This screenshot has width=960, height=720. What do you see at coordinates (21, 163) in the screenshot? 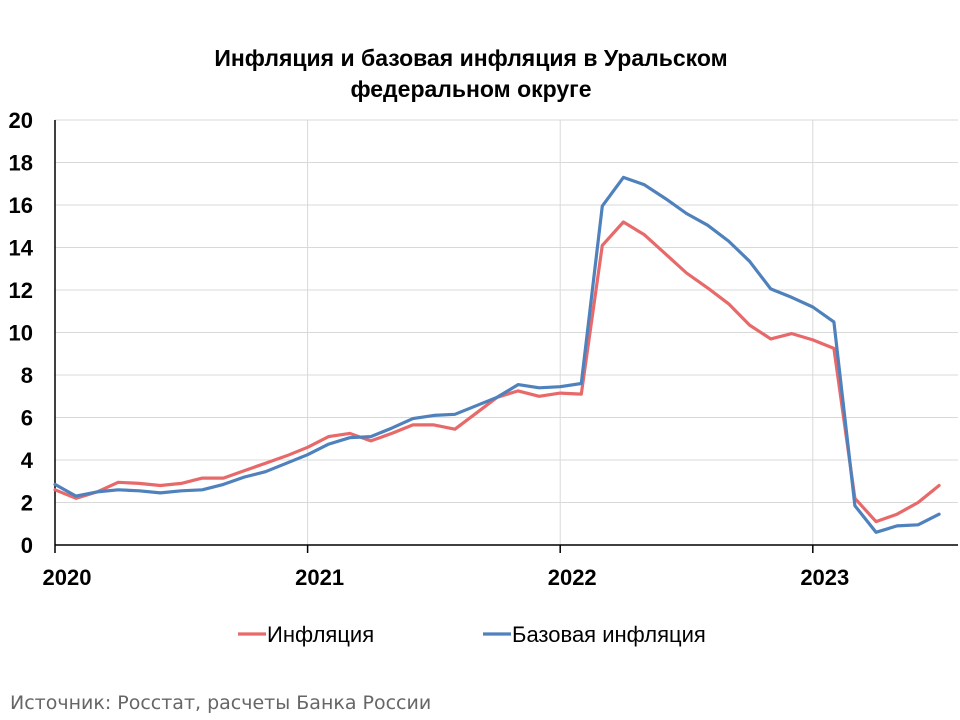
I see `y-tick-label: 18` at bounding box center [21, 163].